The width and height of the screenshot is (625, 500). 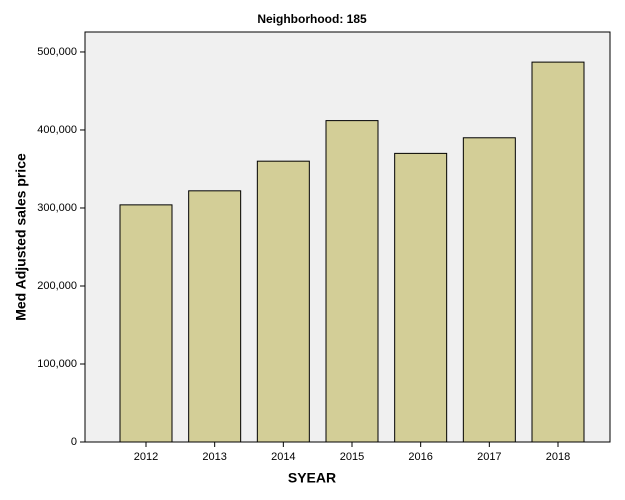 What do you see at coordinates (352, 457) in the screenshot?
I see `x-tick-label: 2015` at bounding box center [352, 457].